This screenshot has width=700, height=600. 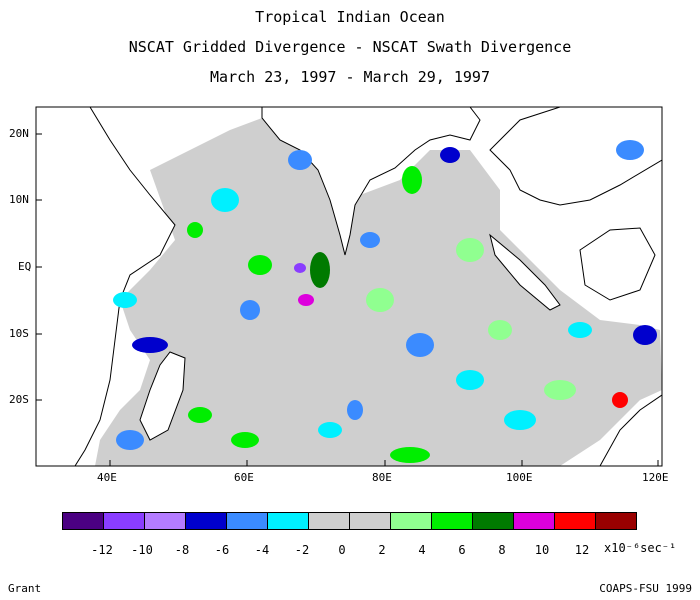 What do you see at coordinates (350, 77) in the screenshot?
I see `date-range: March 23, 1997 - March 29, 1997` at bounding box center [350, 77].